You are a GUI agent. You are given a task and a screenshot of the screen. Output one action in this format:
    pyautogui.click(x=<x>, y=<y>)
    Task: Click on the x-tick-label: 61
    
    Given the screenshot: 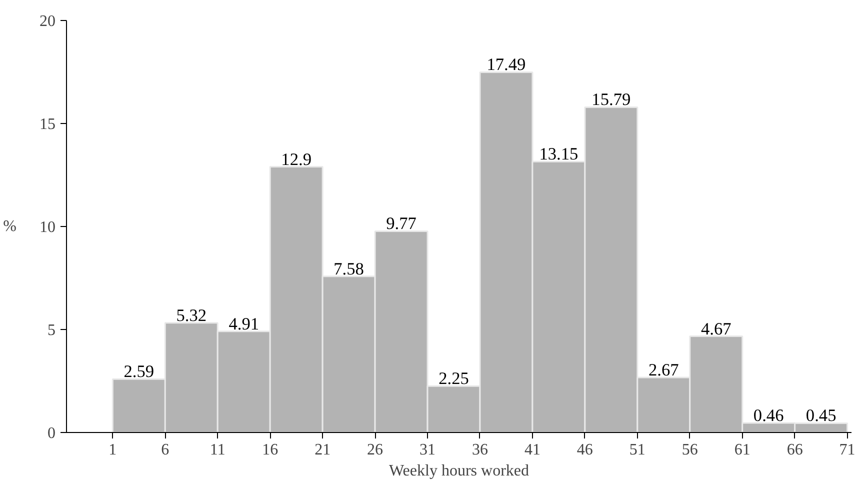 What is the action you would take?
    pyautogui.click(x=742, y=450)
    